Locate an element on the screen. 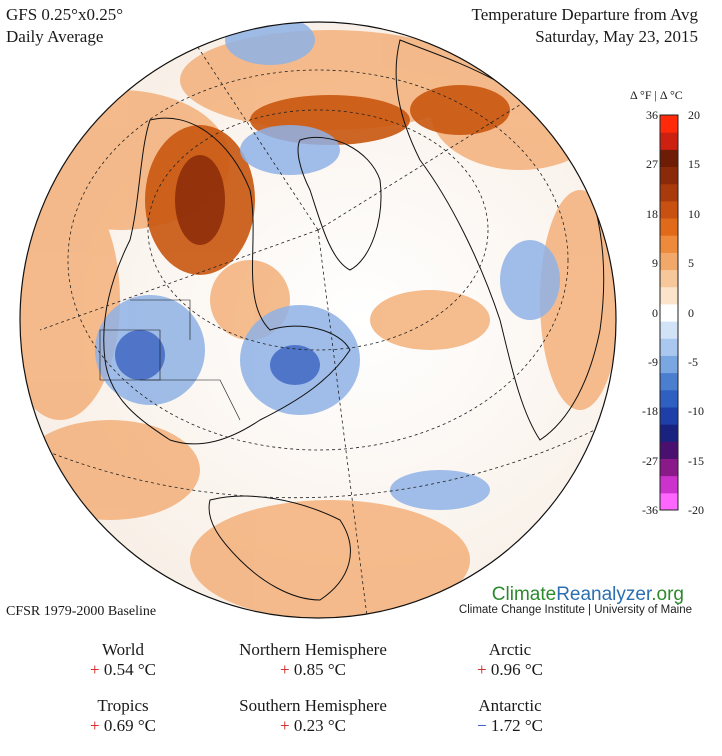  stat-sign: − is located at coordinates (482, 725).